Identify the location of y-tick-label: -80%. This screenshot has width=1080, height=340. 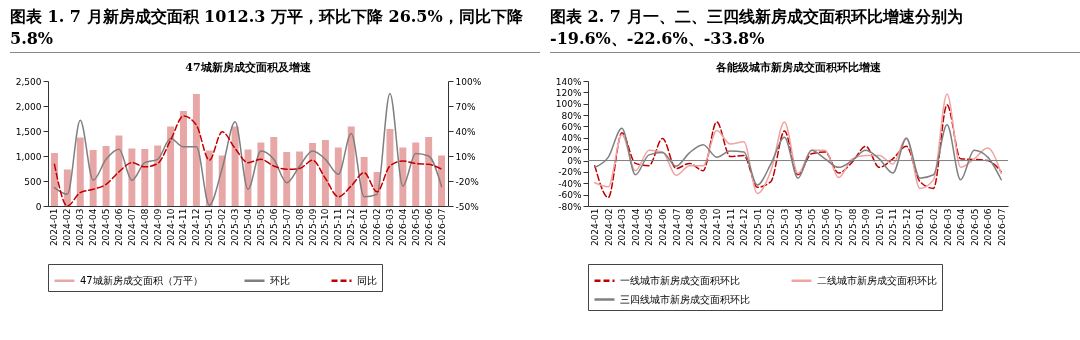
(570, 206).